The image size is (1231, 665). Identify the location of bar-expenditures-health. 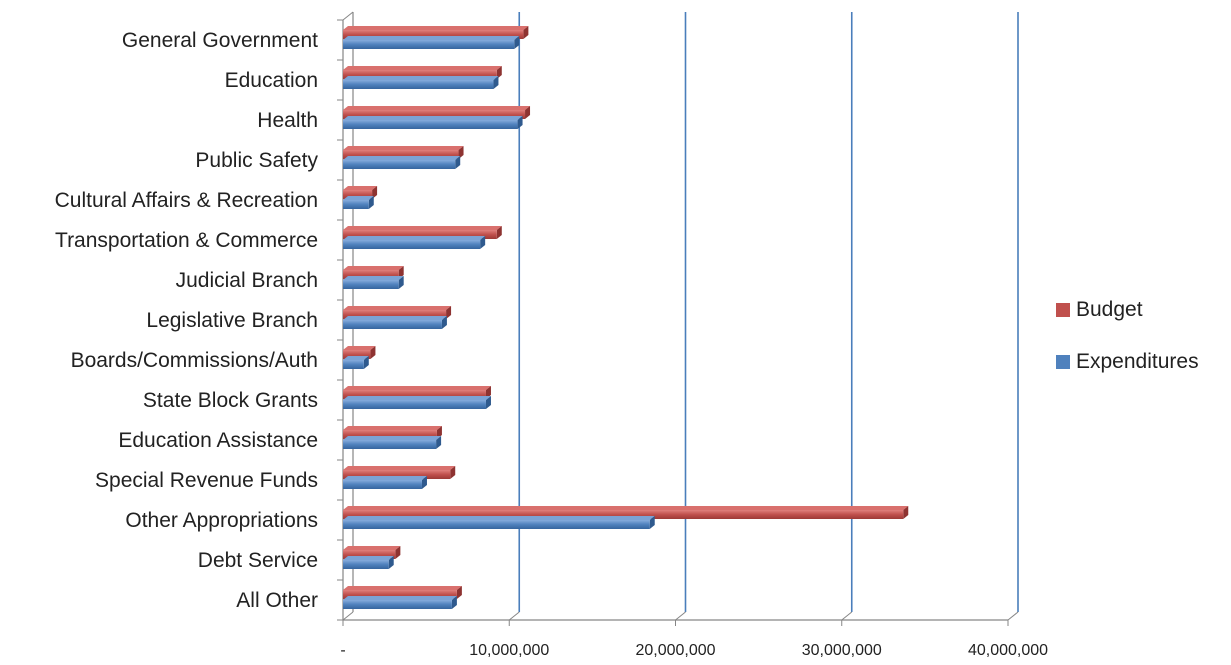
(433, 122).